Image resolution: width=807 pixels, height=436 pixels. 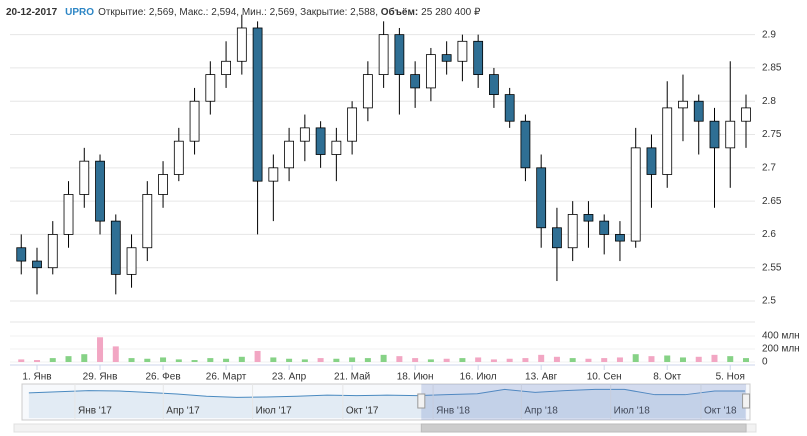 What do you see at coordinates (183, 411) in the screenshot?
I see `navigator-tick-label: Апр '17` at bounding box center [183, 411].